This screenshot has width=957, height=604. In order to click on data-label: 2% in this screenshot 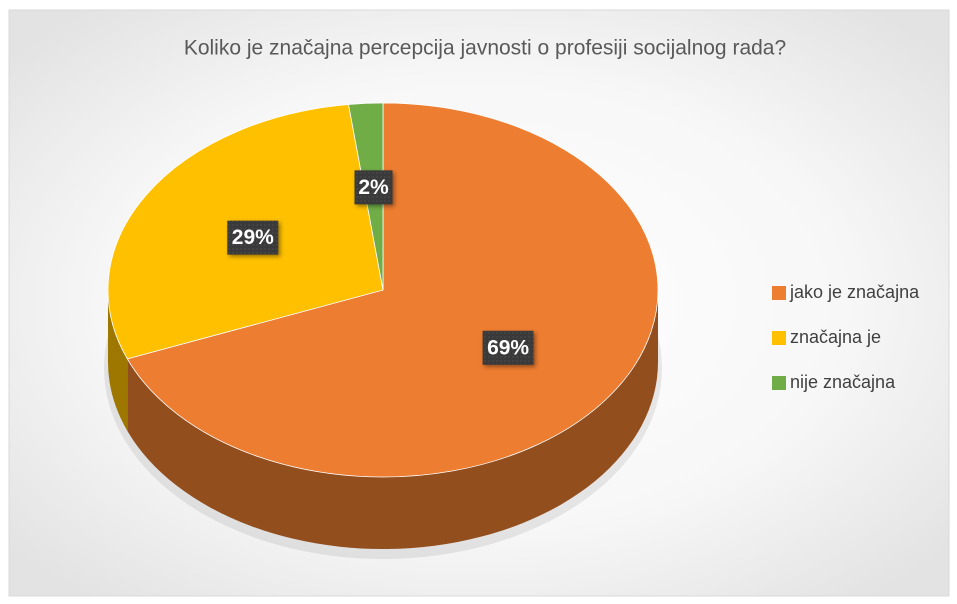, I will do `click(373, 187)`.